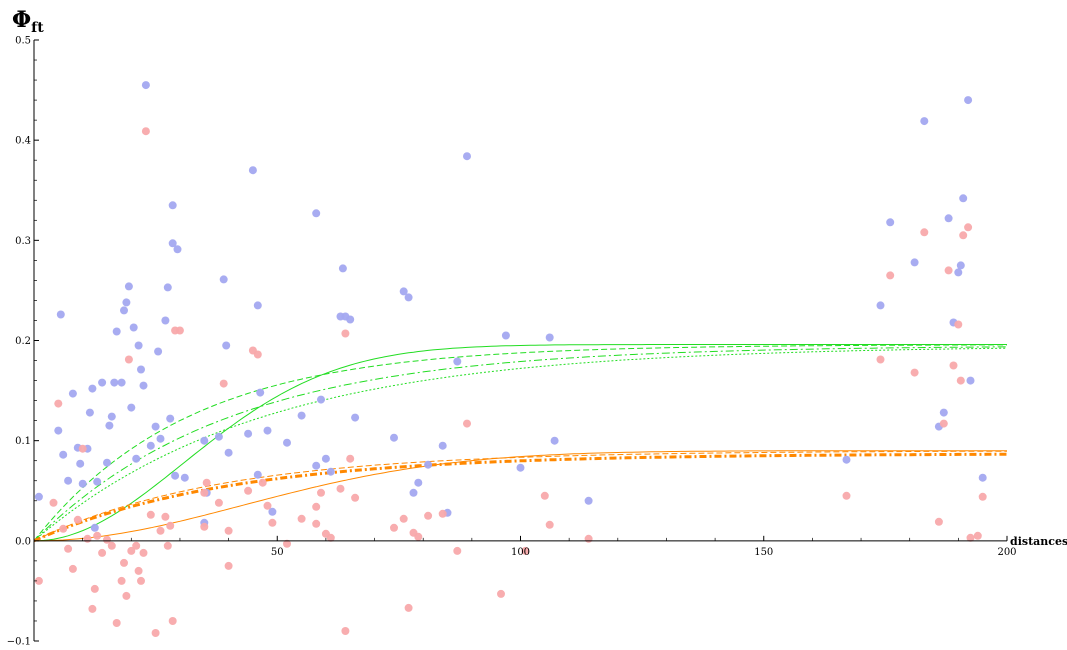 The image size is (1067, 650). I want to click on y-tick-label: 0.4, so click(23, 141).